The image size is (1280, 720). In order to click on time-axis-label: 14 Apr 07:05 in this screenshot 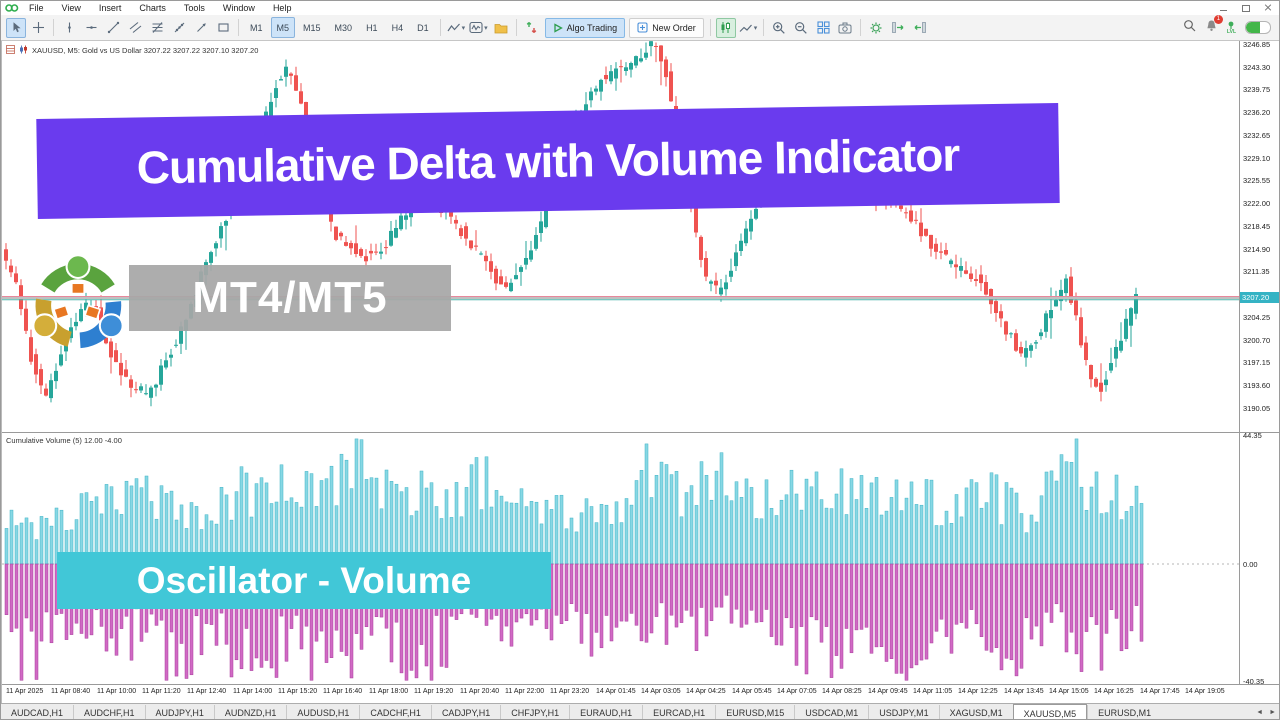, I will do `click(797, 691)`.